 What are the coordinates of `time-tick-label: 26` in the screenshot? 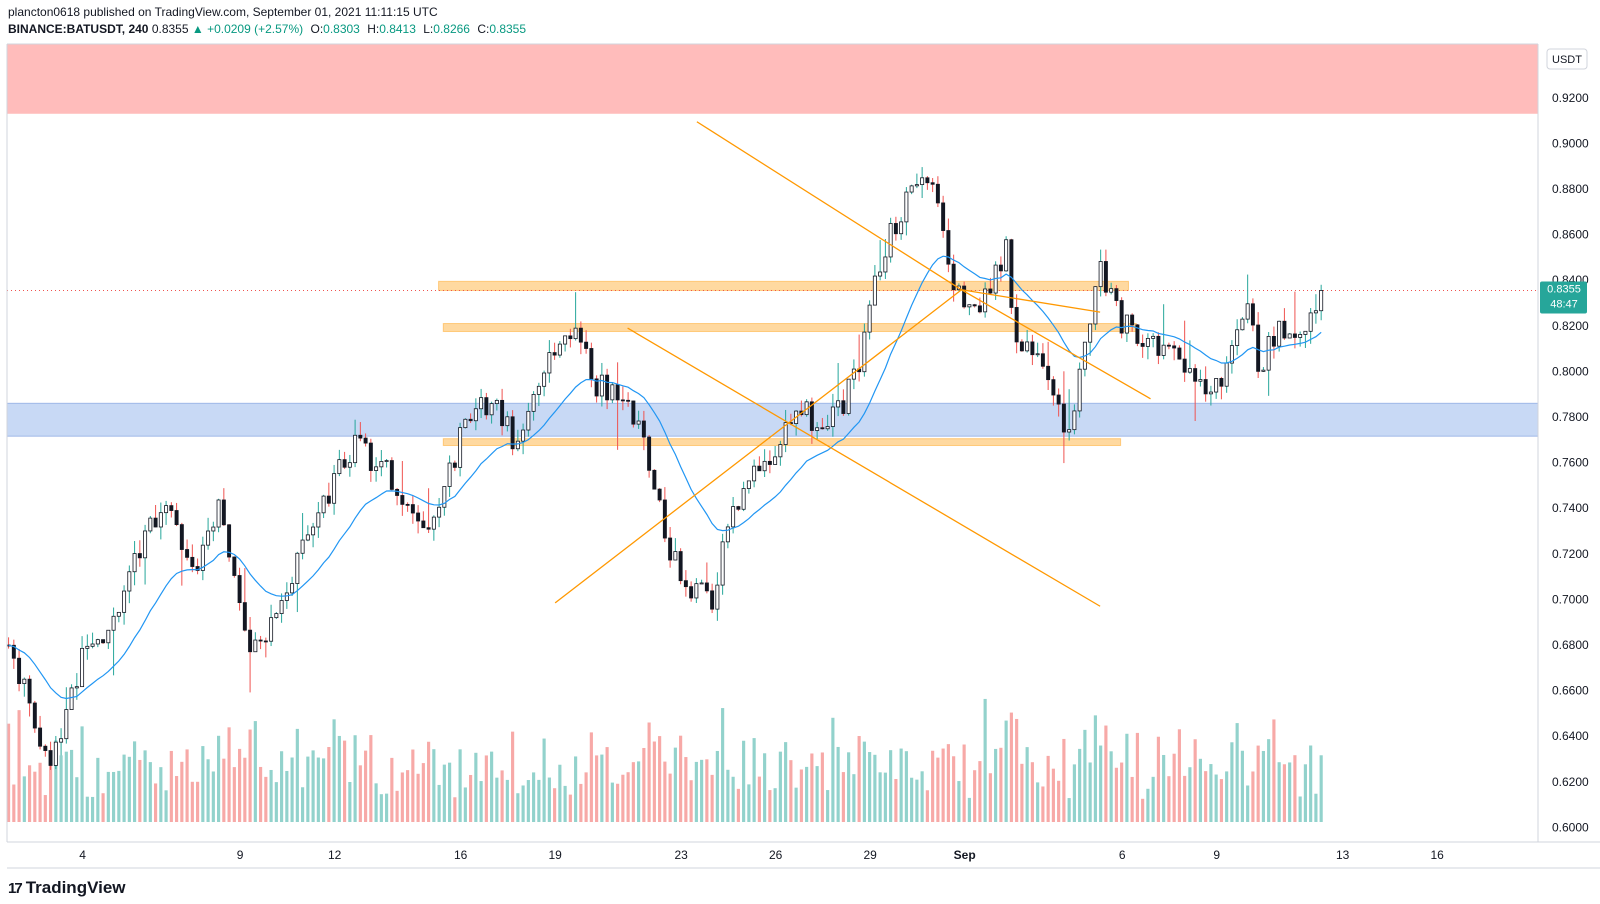 It's located at (776, 855).